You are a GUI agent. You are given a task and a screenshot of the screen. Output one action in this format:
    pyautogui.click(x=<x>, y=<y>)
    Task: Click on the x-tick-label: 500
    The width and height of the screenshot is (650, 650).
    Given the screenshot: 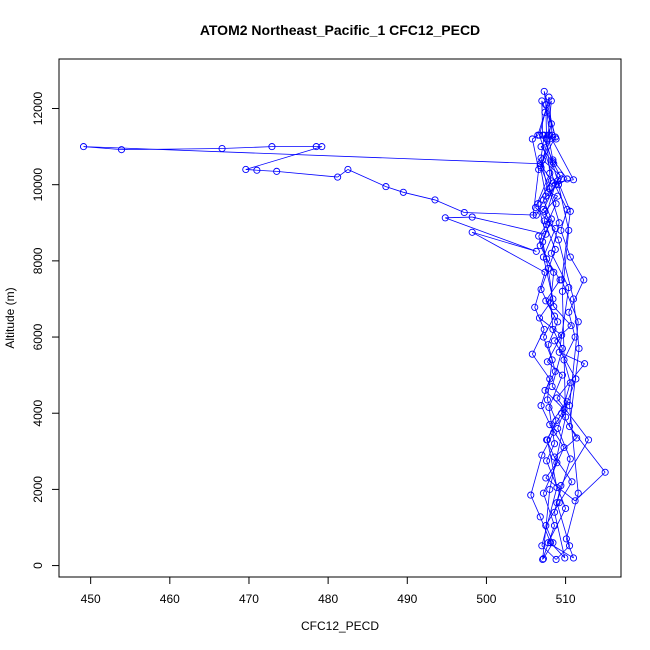 What is the action you would take?
    pyautogui.click(x=486, y=599)
    